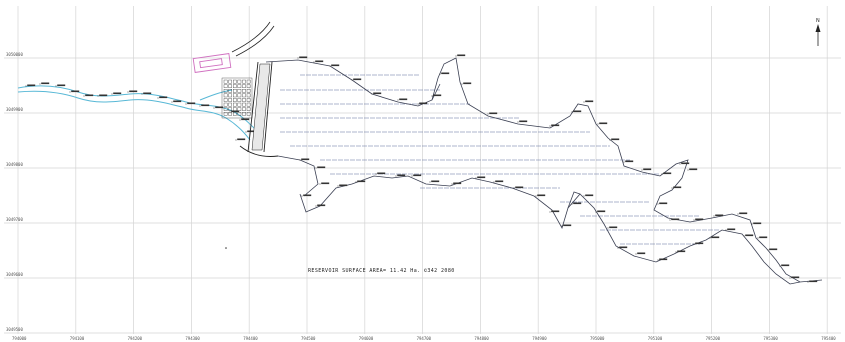  Describe the element at coordinates (14, 219) in the screenshot. I see `y-tick-label: 3049700` at that location.